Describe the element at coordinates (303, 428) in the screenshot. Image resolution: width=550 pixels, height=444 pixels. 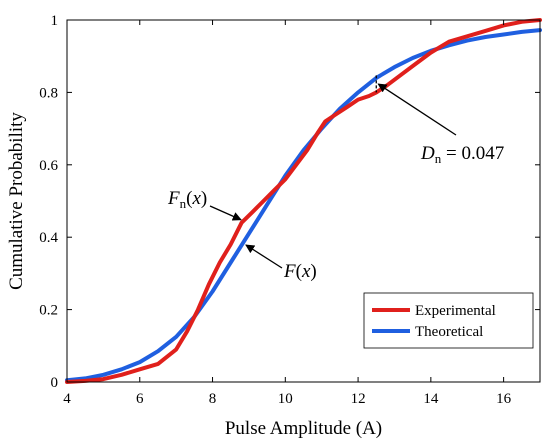
I see `x-axis-label: Pulse Amplitude (A)` at that location.